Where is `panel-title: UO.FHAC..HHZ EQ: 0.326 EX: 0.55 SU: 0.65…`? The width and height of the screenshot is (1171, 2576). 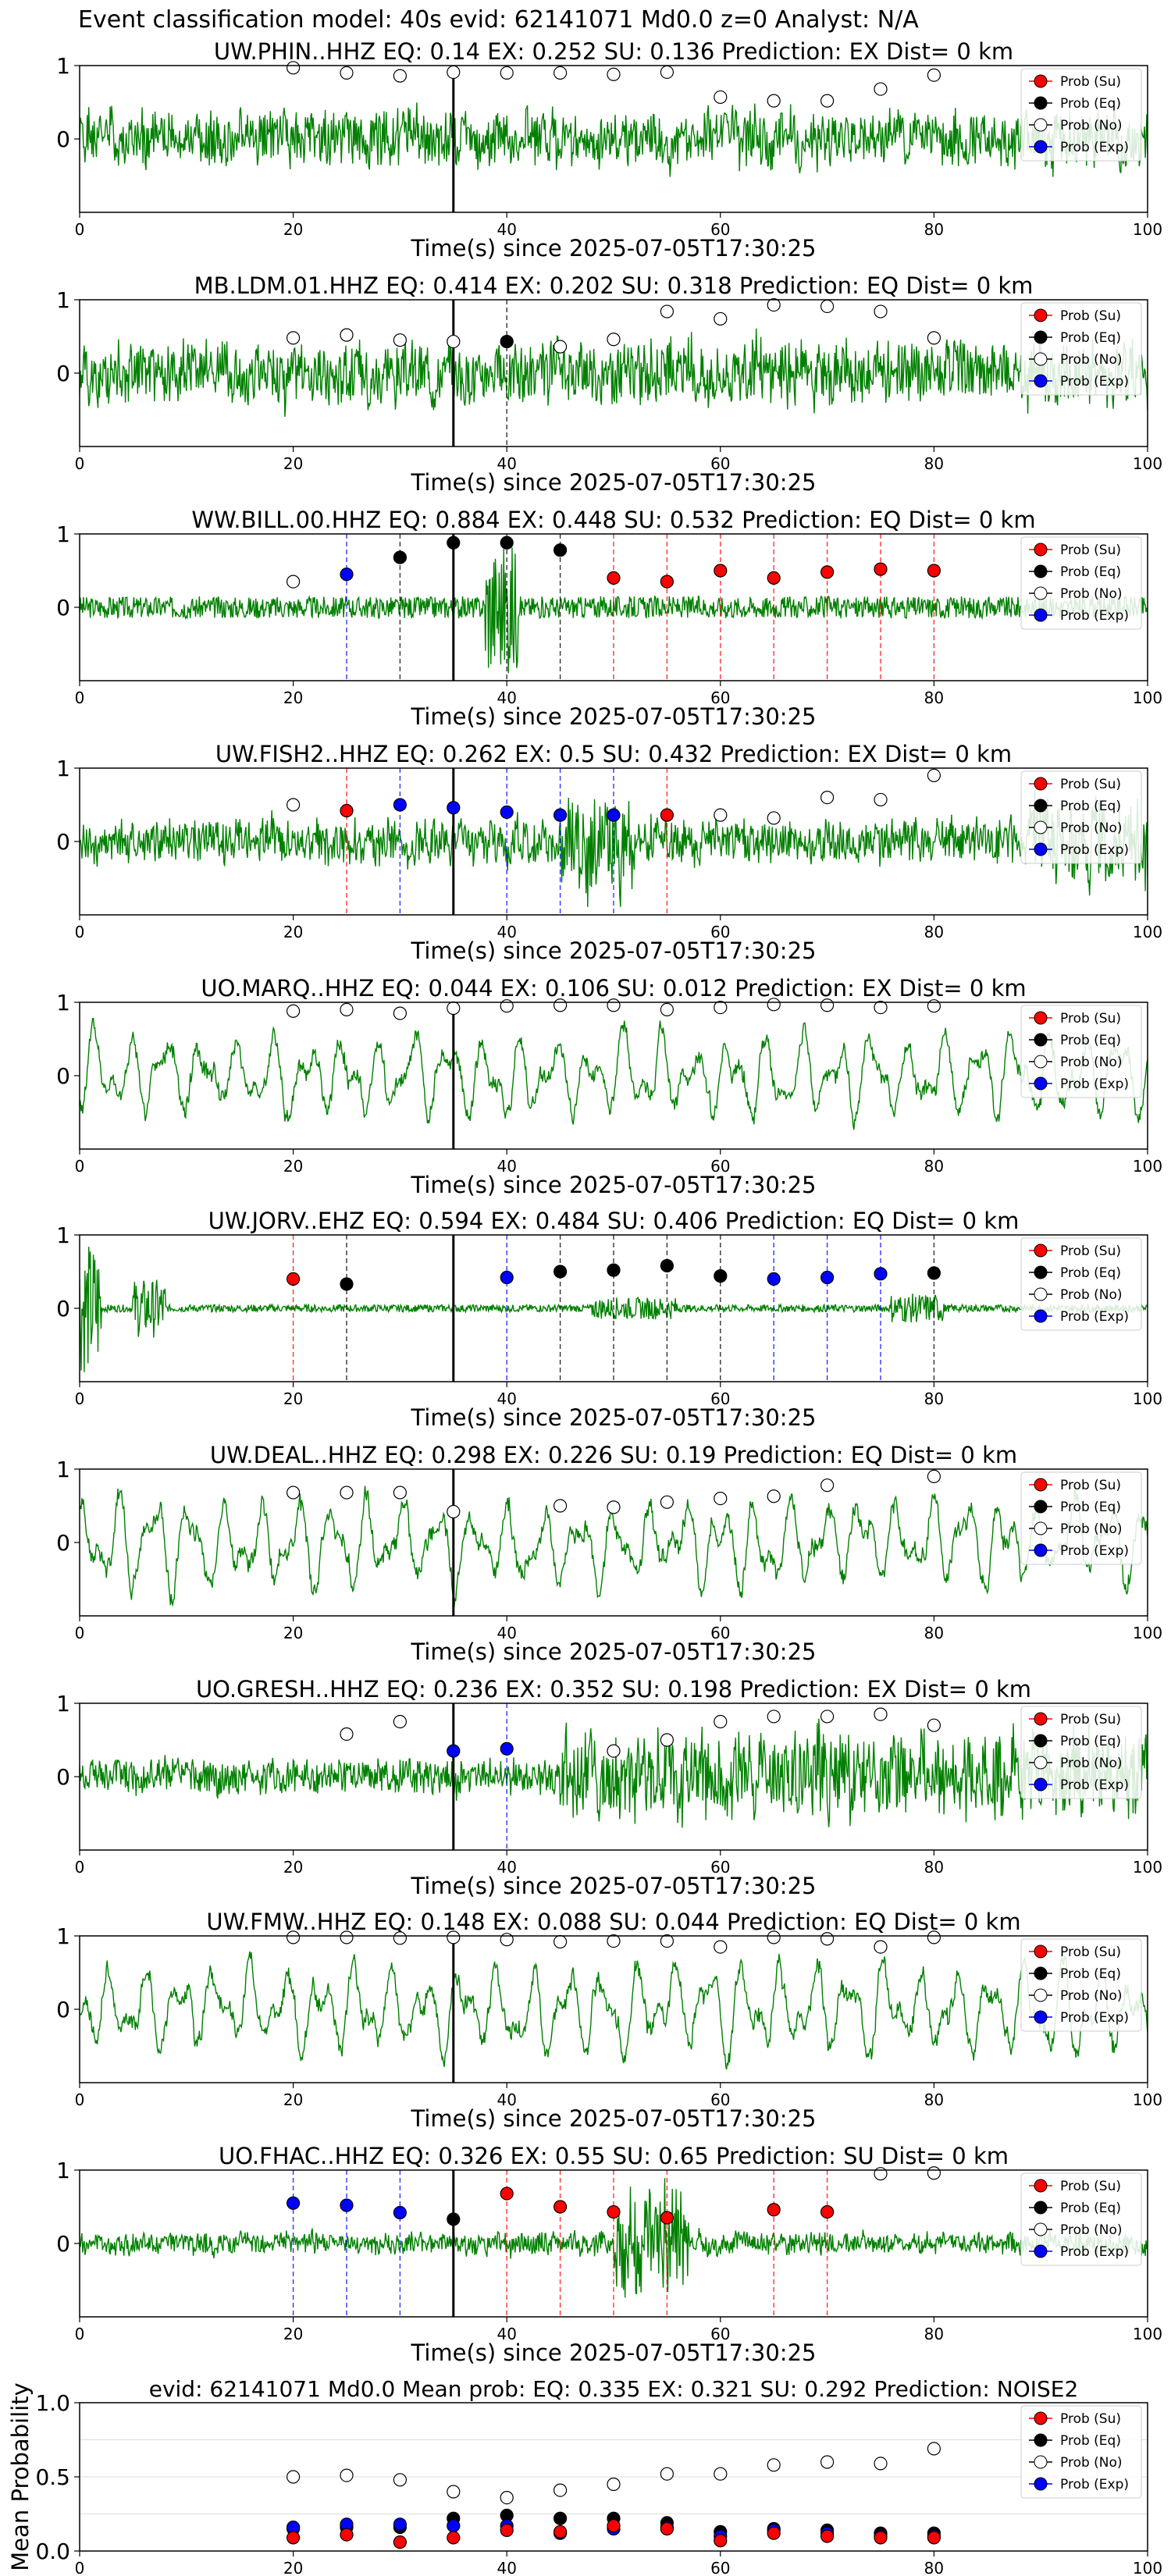
panel-title: UO.FHAC..HHZ EQ: 0.326 EX: 0.55 SU: 0.65… is located at coordinates (614, 2156).